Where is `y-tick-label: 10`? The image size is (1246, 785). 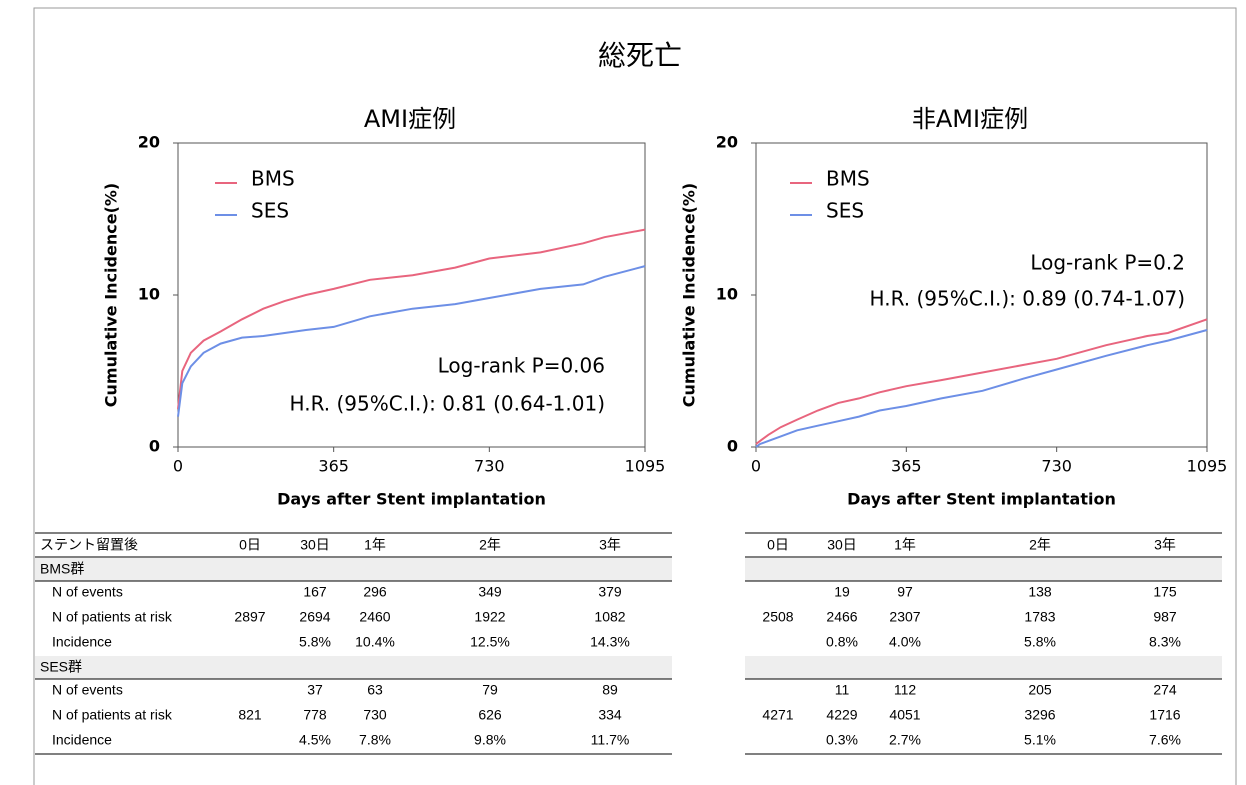
y-tick-label: 10 is located at coordinates (149, 294).